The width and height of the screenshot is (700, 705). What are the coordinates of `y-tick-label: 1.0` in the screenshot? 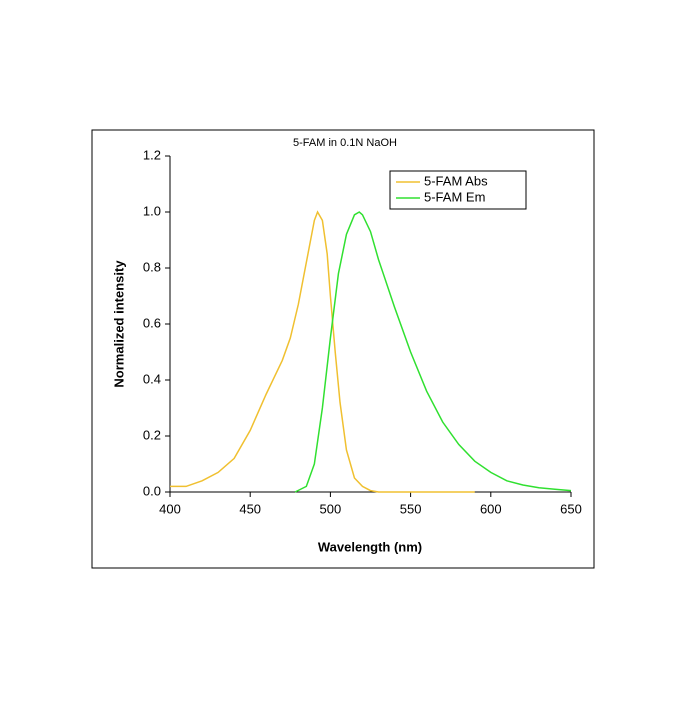 It's located at (152, 210).